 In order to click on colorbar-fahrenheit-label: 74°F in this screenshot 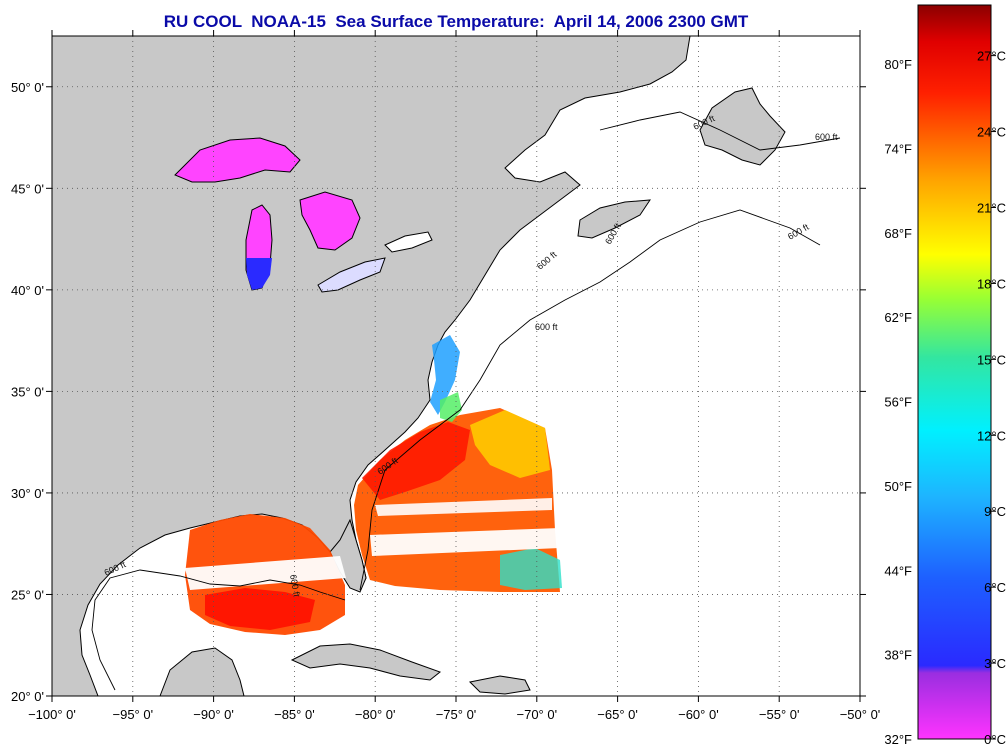, I will do `click(898, 148)`.